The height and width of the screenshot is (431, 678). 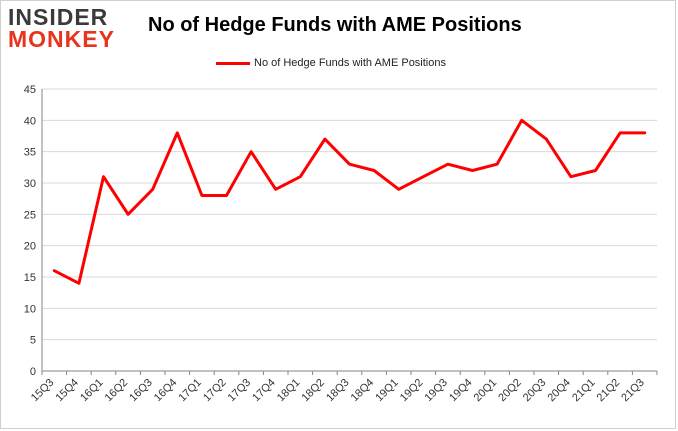 I want to click on y-tick-label: 5, so click(x=33, y=341).